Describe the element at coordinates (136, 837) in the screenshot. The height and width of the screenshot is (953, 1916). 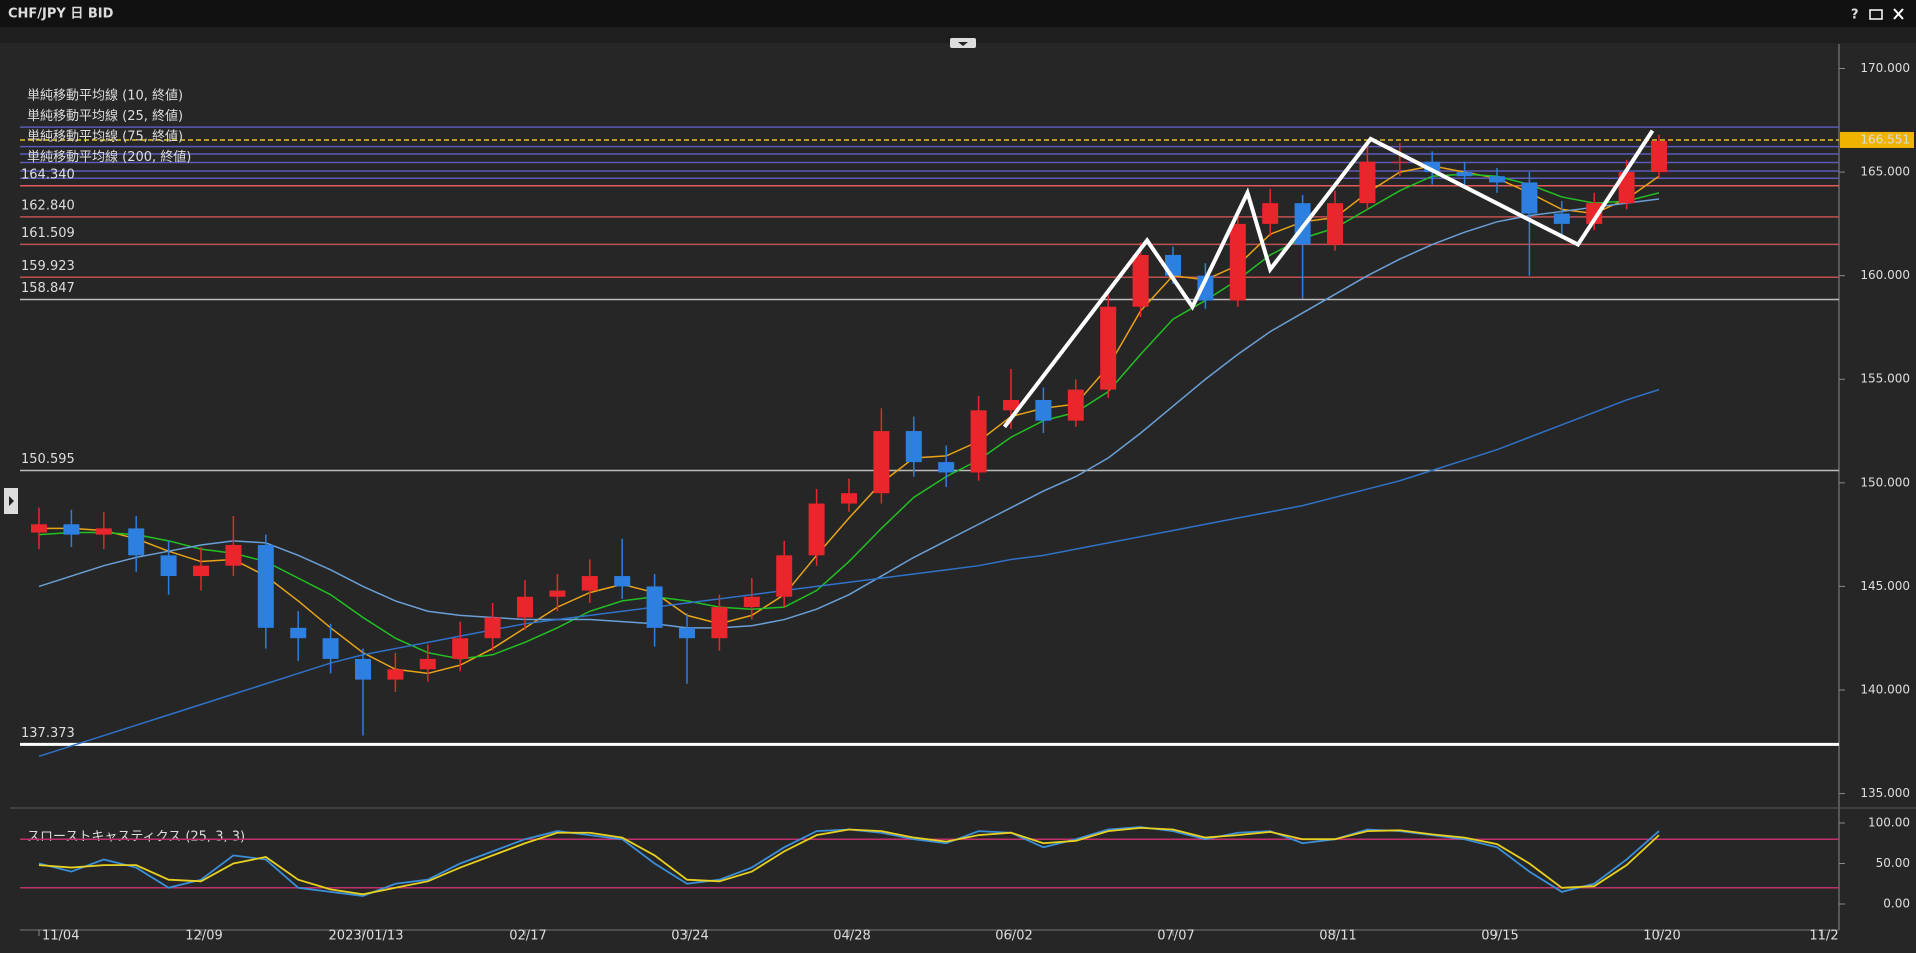
I see `indicator-title: スローストキャスティクス (25, 3, 3)` at that location.